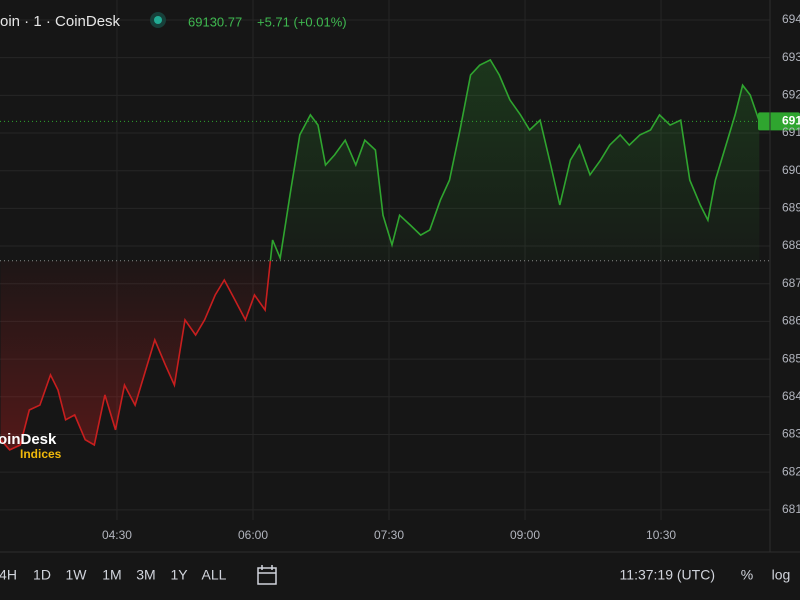 The width and height of the screenshot is (800, 600). Describe the element at coordinates (117, 535) in the screenshot. I see `x-tick-label: 04:30` at that location.